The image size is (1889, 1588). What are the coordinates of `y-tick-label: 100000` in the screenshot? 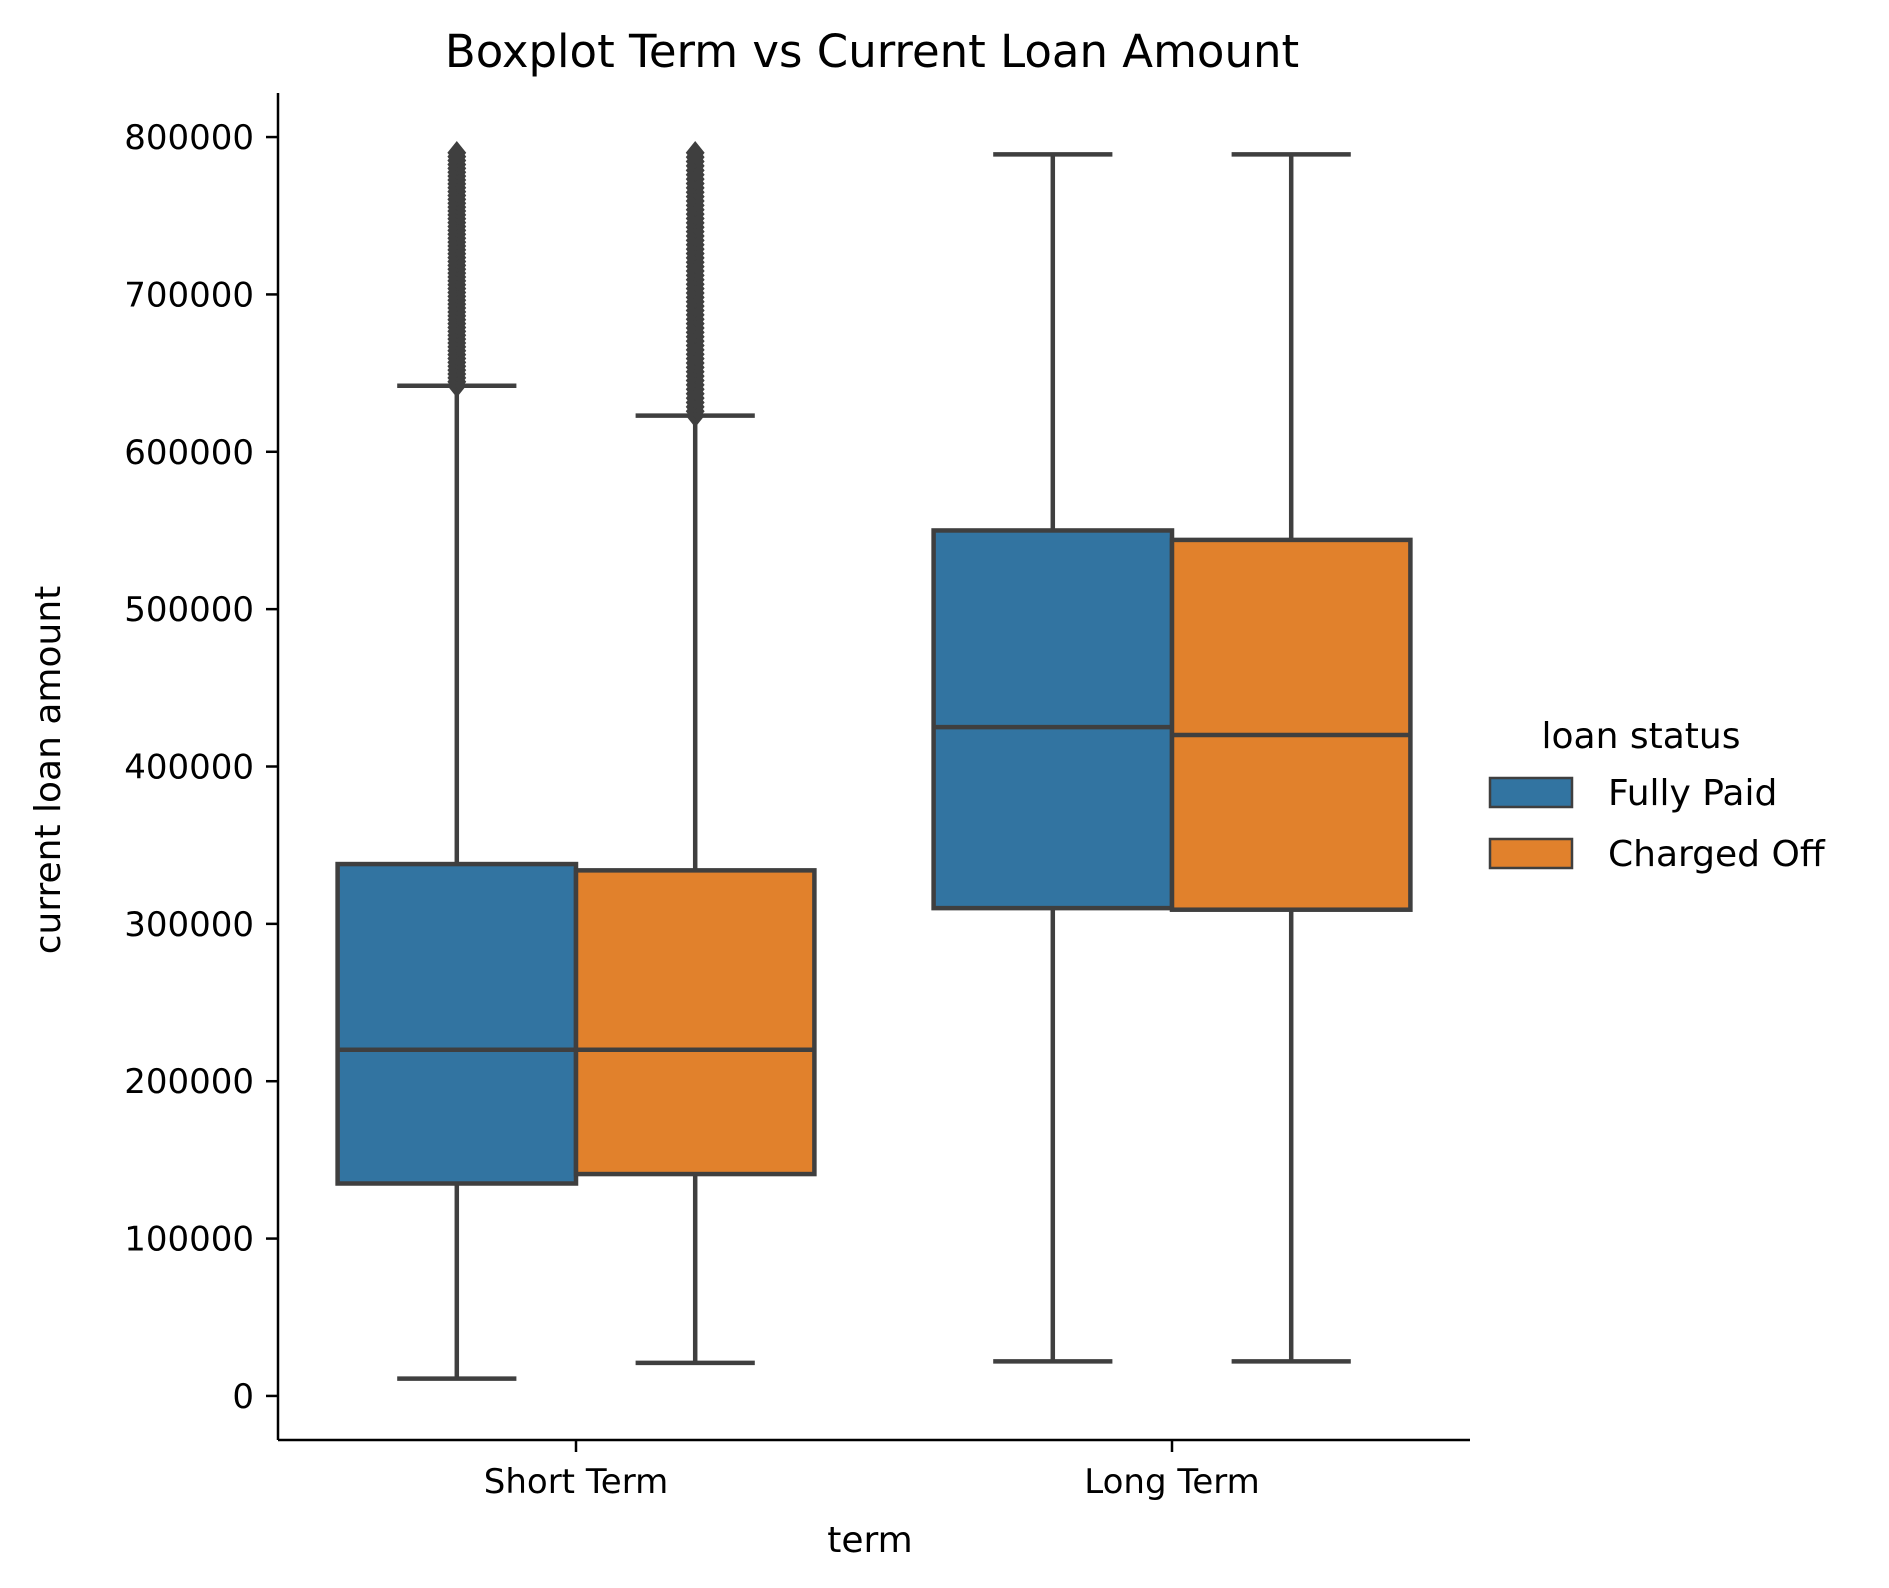 It's located at (189, 1240).